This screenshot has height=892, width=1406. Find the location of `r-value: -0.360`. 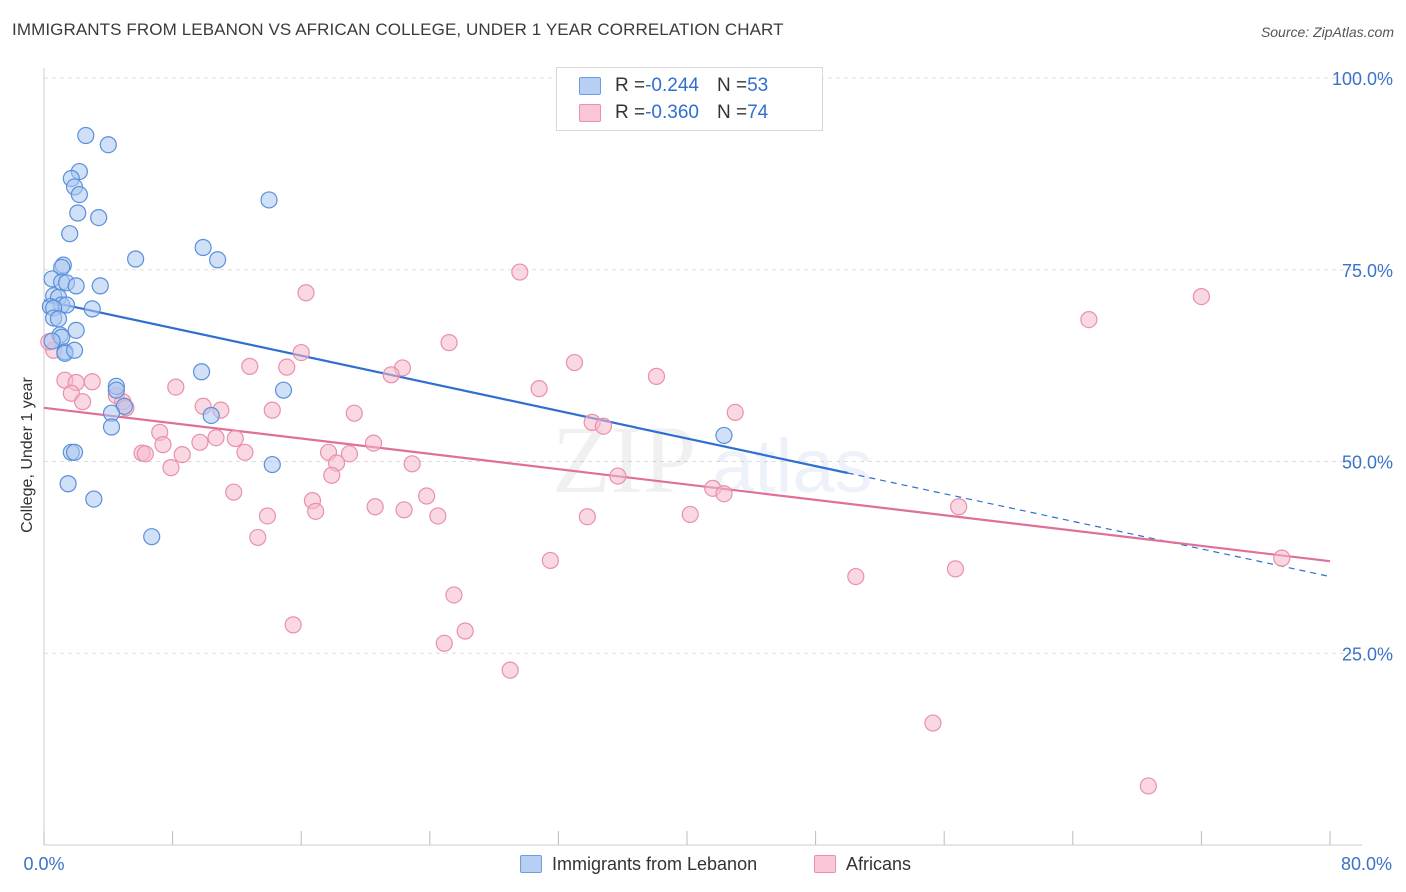

r-value: -0.360 is located at coordinates (672, 112).